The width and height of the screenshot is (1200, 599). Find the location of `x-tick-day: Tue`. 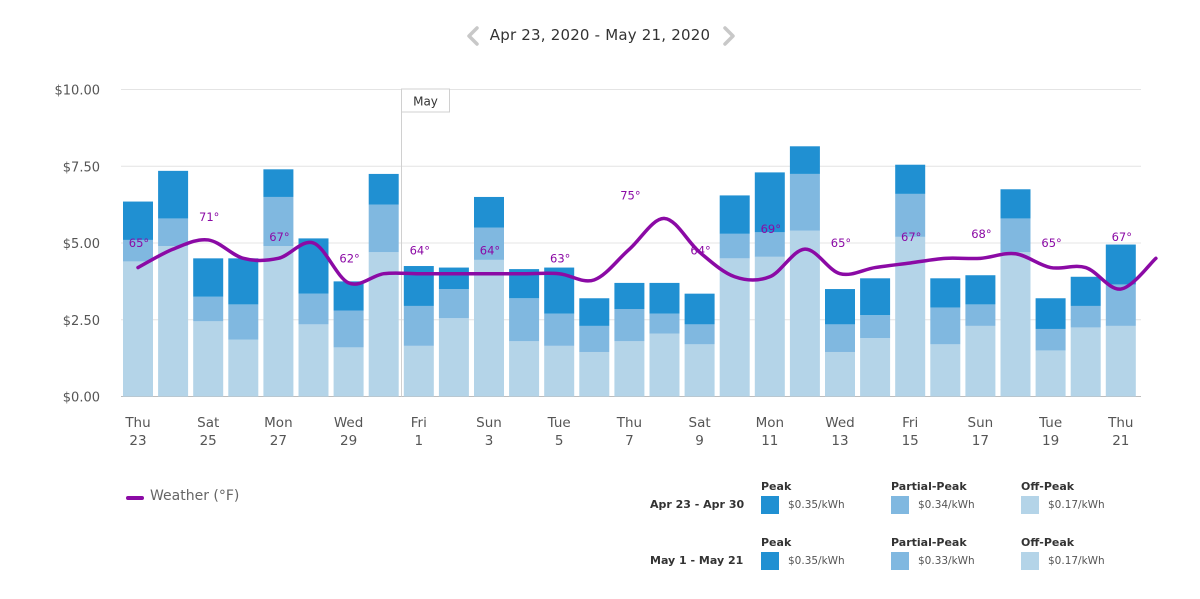

x-tick-day: Tue is located at coordinates (559, 423).